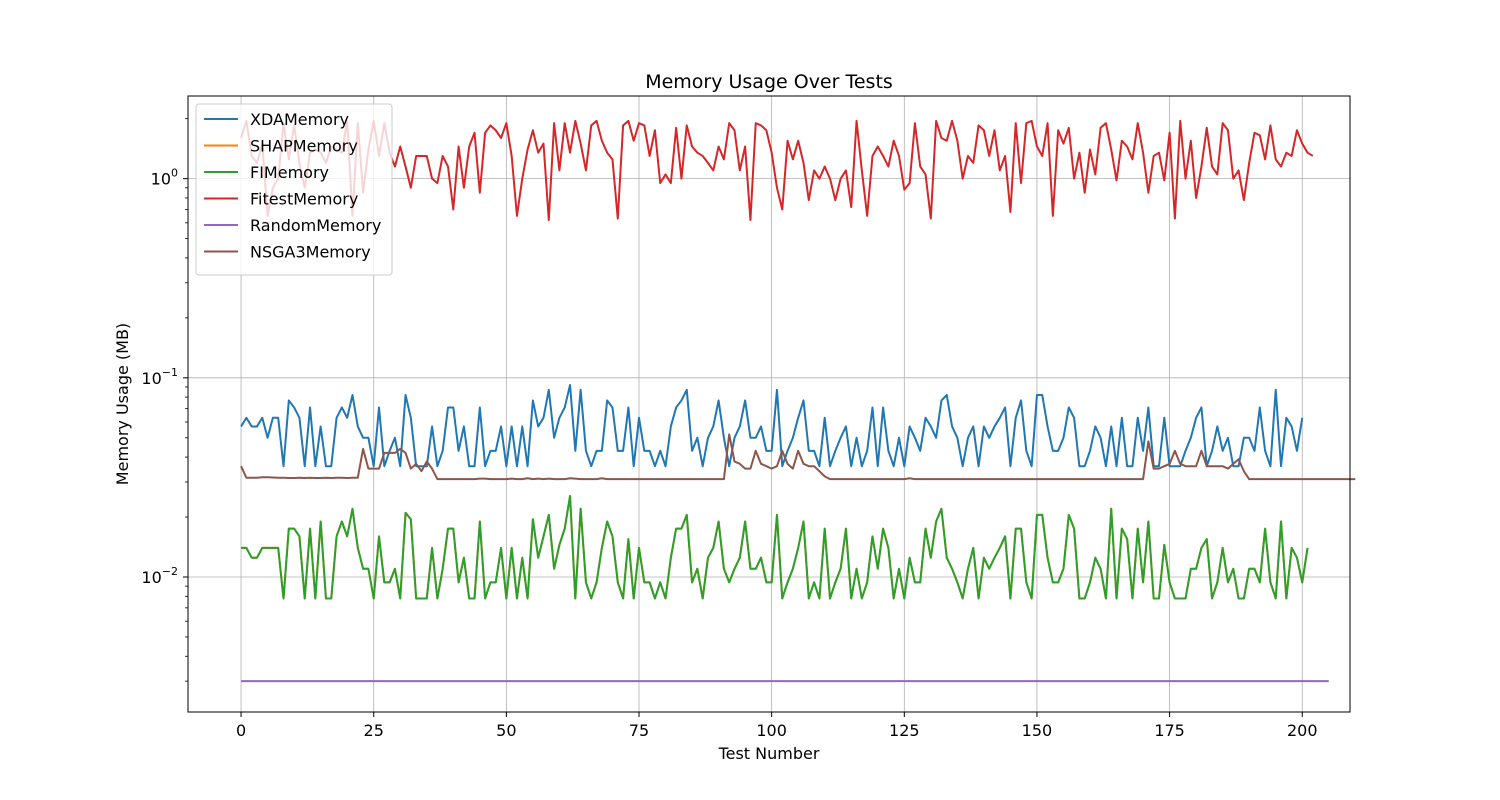 This screenshot has height=800, width=1500. Describe the element at coordinates (771, 730) in the screenshot. I see `x-tick-label: 100` at that location.